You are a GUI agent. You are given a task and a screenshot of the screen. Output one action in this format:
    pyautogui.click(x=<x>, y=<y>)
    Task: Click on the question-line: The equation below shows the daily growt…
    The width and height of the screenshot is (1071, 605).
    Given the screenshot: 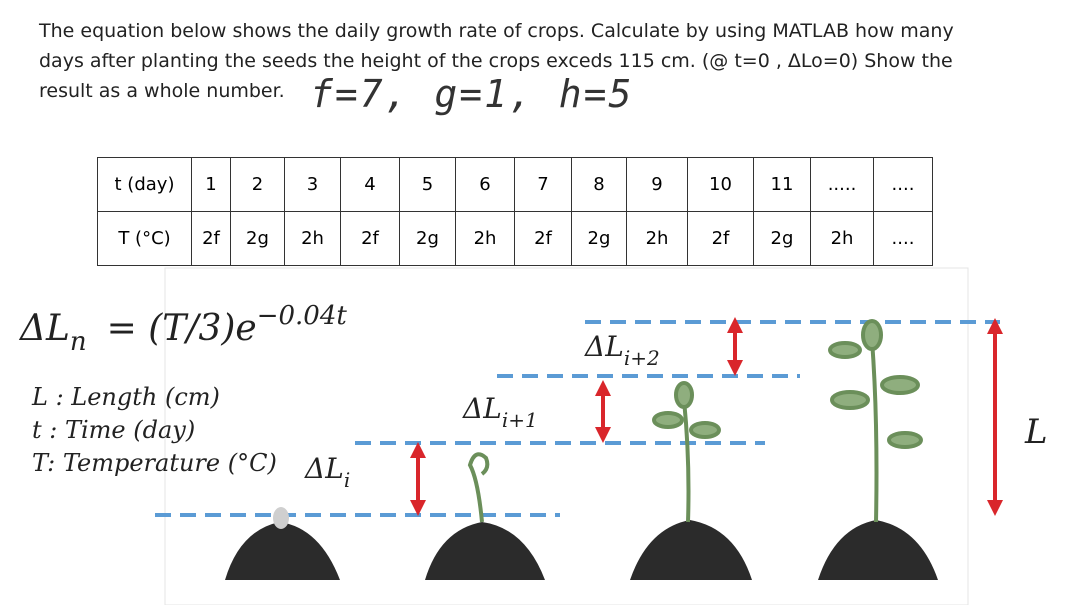 What is the action you would take?
    pyautogui.click(x=496, y=31)
    